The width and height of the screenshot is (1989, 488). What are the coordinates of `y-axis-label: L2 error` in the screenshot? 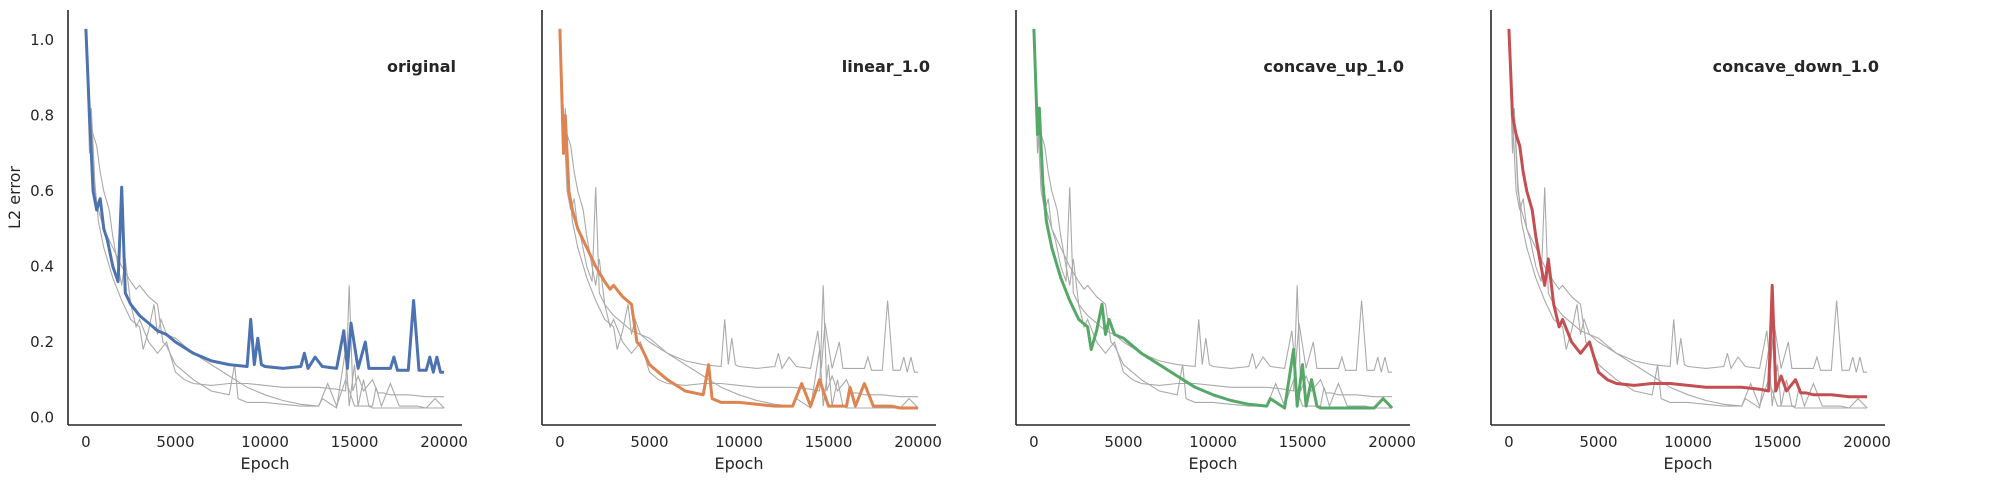 It's located at (14, 197).